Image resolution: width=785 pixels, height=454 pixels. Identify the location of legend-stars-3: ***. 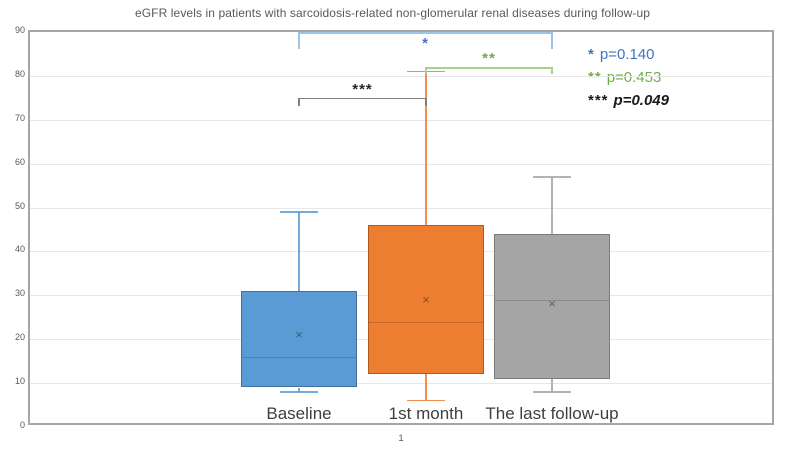
(598, 100).